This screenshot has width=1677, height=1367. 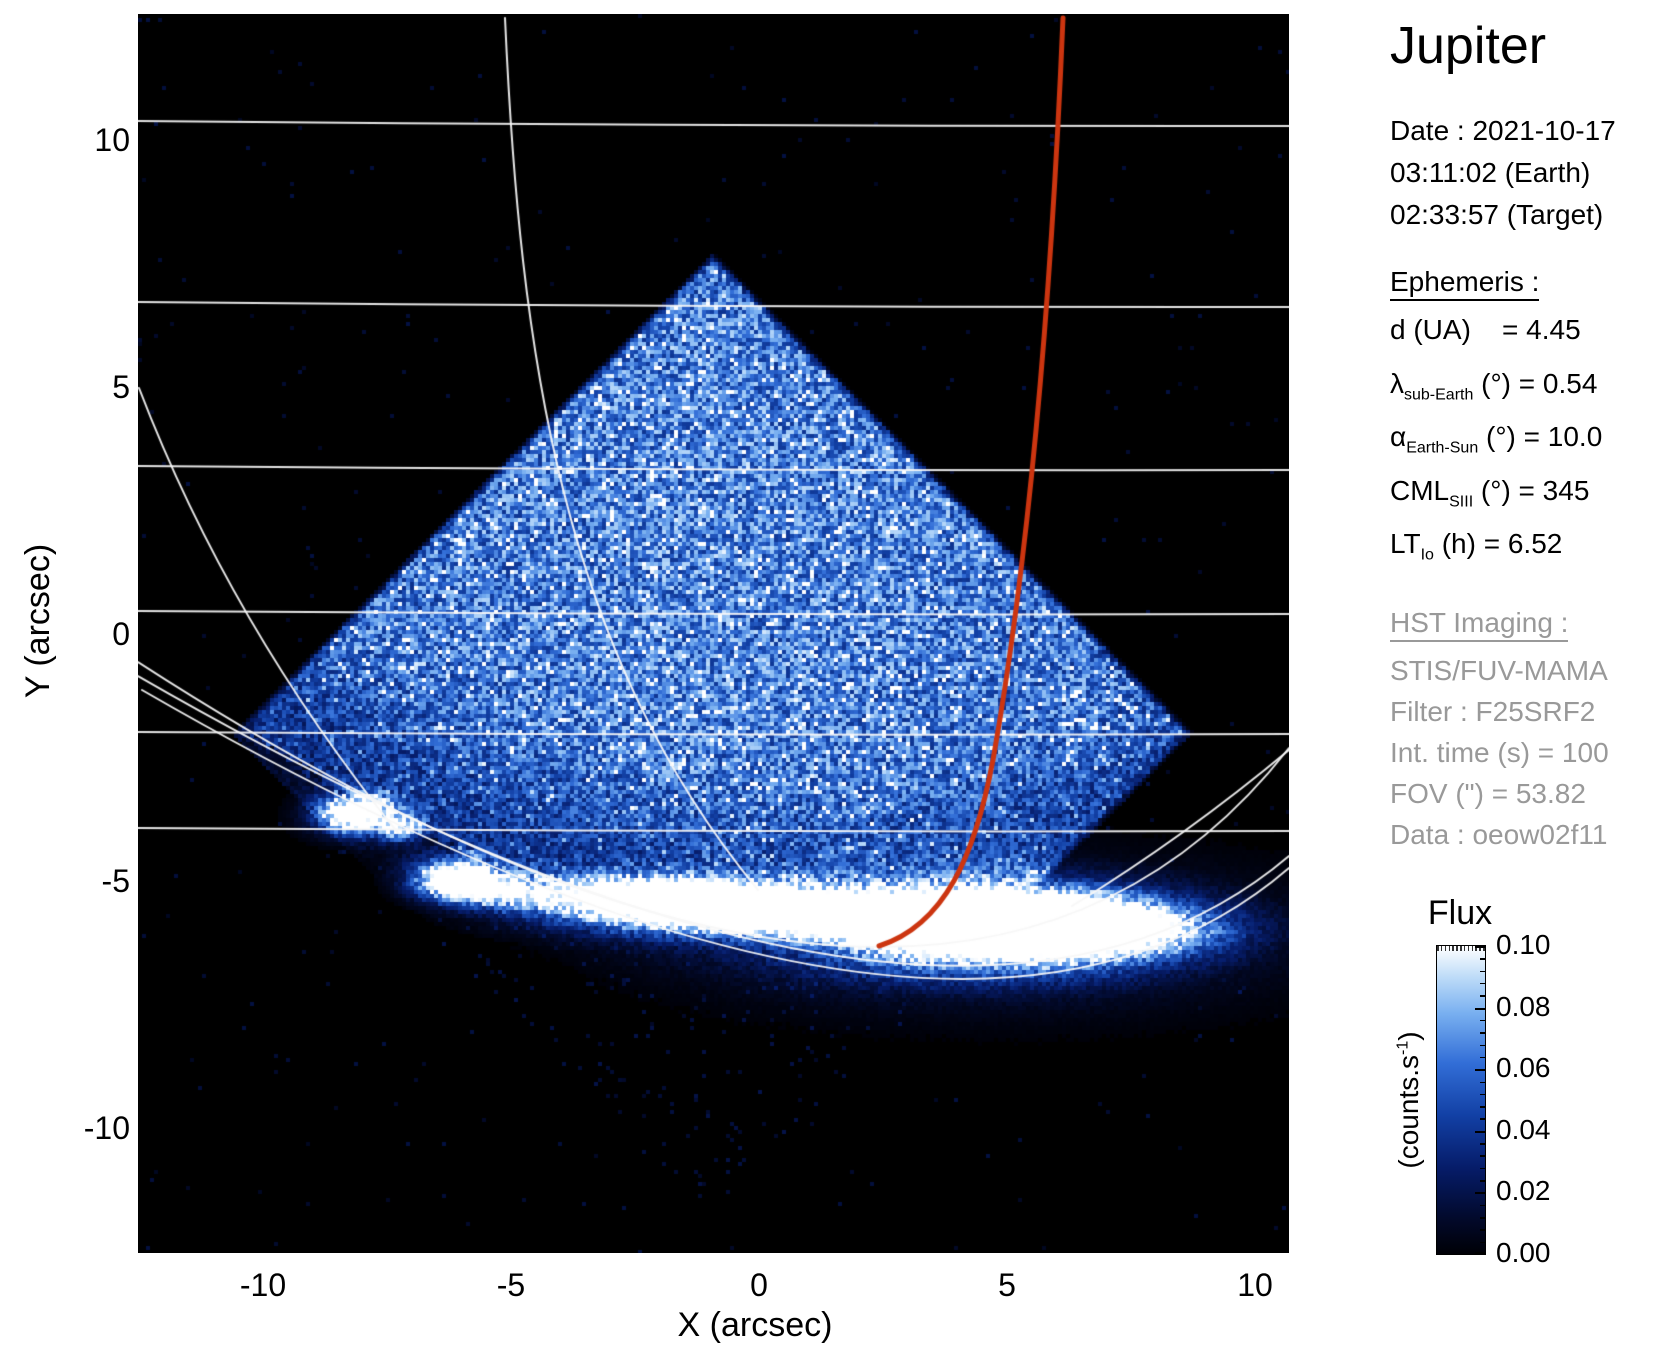 What do you see at coordinates (1408, 1100) in the screenshot?
I see `colorbar-unit-label: (counts.s-1)` at bounding box center [1408, 1100].